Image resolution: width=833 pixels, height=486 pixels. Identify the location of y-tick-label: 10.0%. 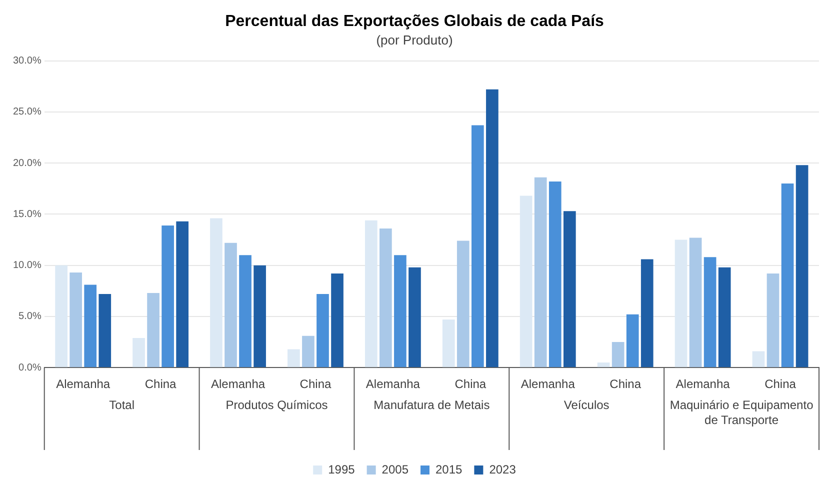
(27, 266).